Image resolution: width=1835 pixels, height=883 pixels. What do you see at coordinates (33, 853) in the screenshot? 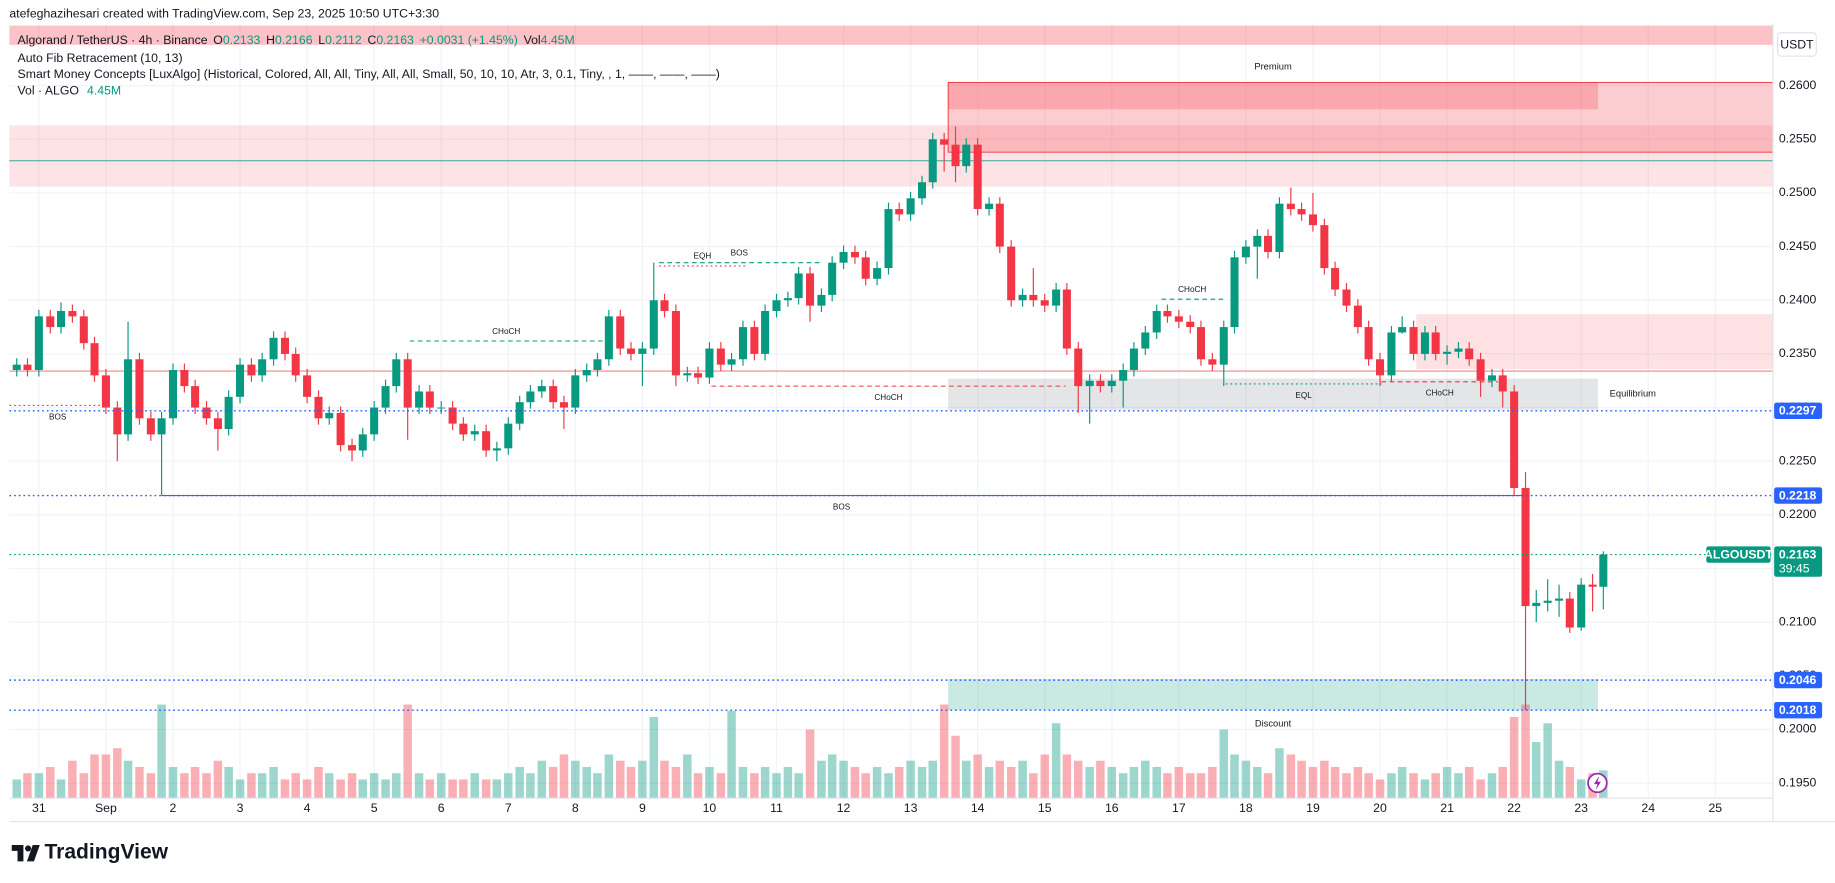
I see `logo-mark` at bounding box center [33, 853].